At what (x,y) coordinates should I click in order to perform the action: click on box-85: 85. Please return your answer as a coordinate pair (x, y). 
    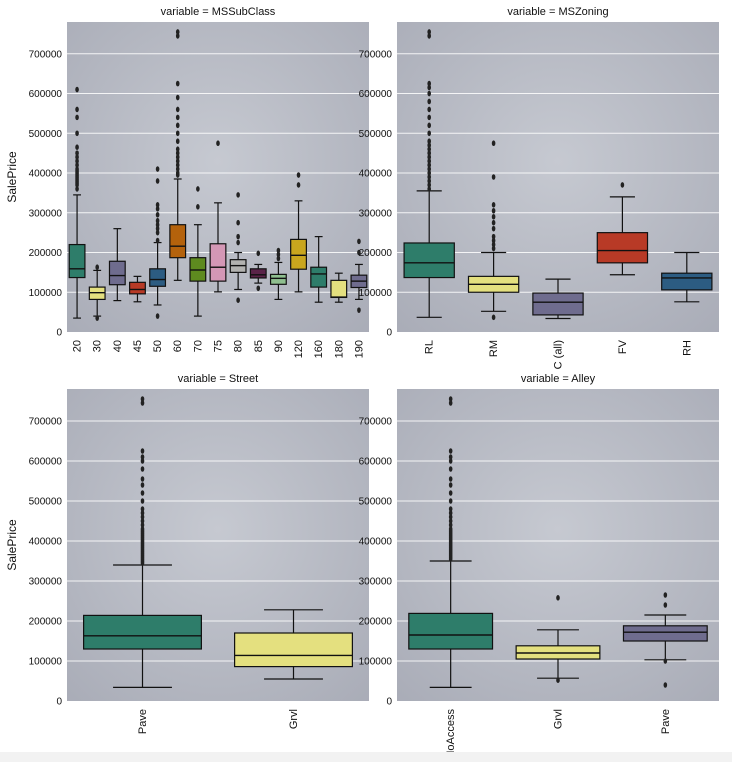
    Looking at the image, I should click on (258, 301).